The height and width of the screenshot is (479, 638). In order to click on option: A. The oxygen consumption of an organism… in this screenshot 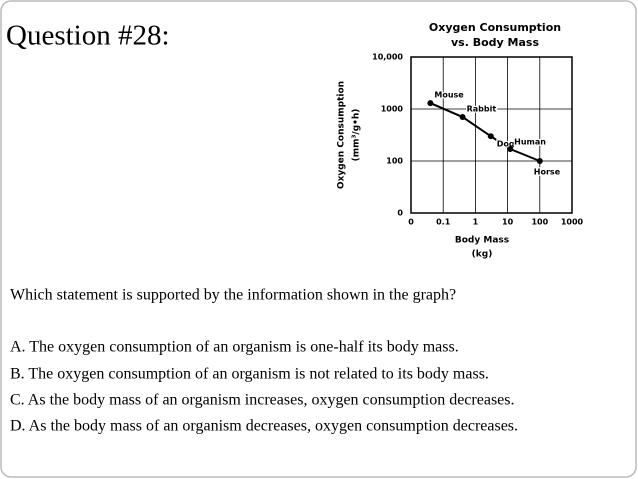, I will do `click(234, 347)`.